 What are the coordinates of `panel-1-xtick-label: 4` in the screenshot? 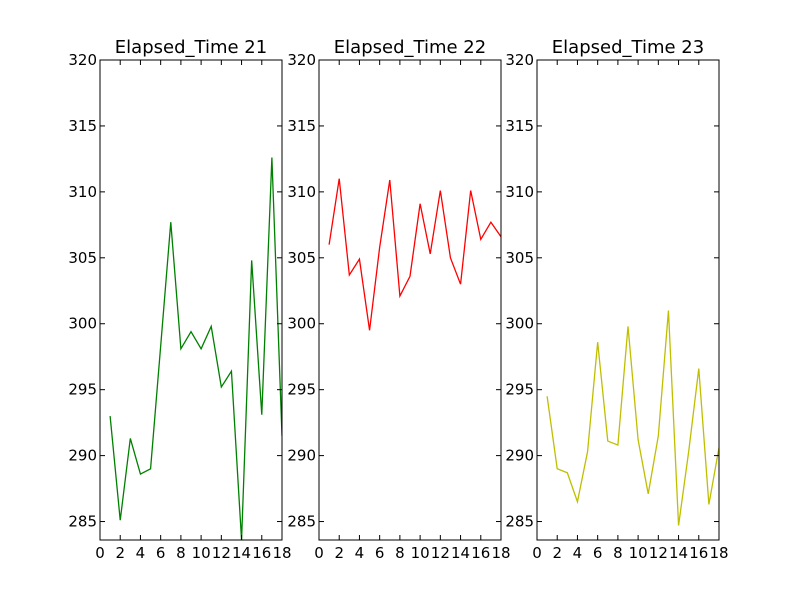 It's located at (141, 553).